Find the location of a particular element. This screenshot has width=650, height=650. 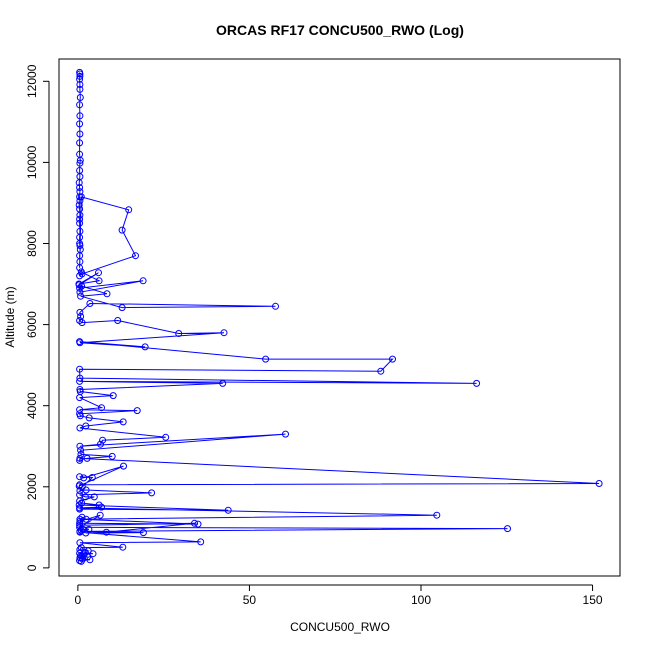

y-tick-label: 4000 is located at coordinates (32, 405).